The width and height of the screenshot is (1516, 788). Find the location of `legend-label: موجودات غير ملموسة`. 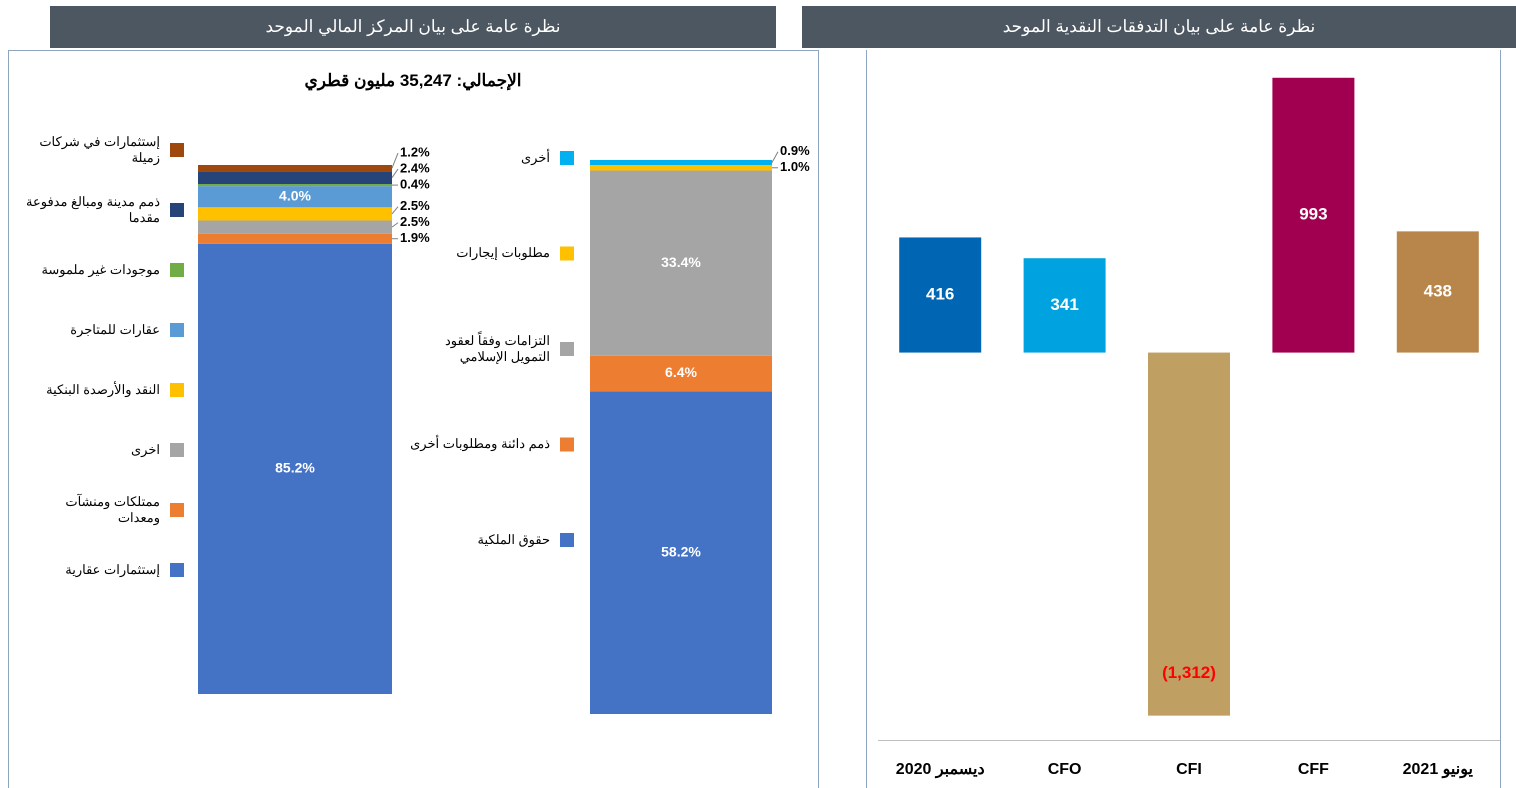

legend-label: موجودات غير ملموسة is located at coordinates (100, 269).